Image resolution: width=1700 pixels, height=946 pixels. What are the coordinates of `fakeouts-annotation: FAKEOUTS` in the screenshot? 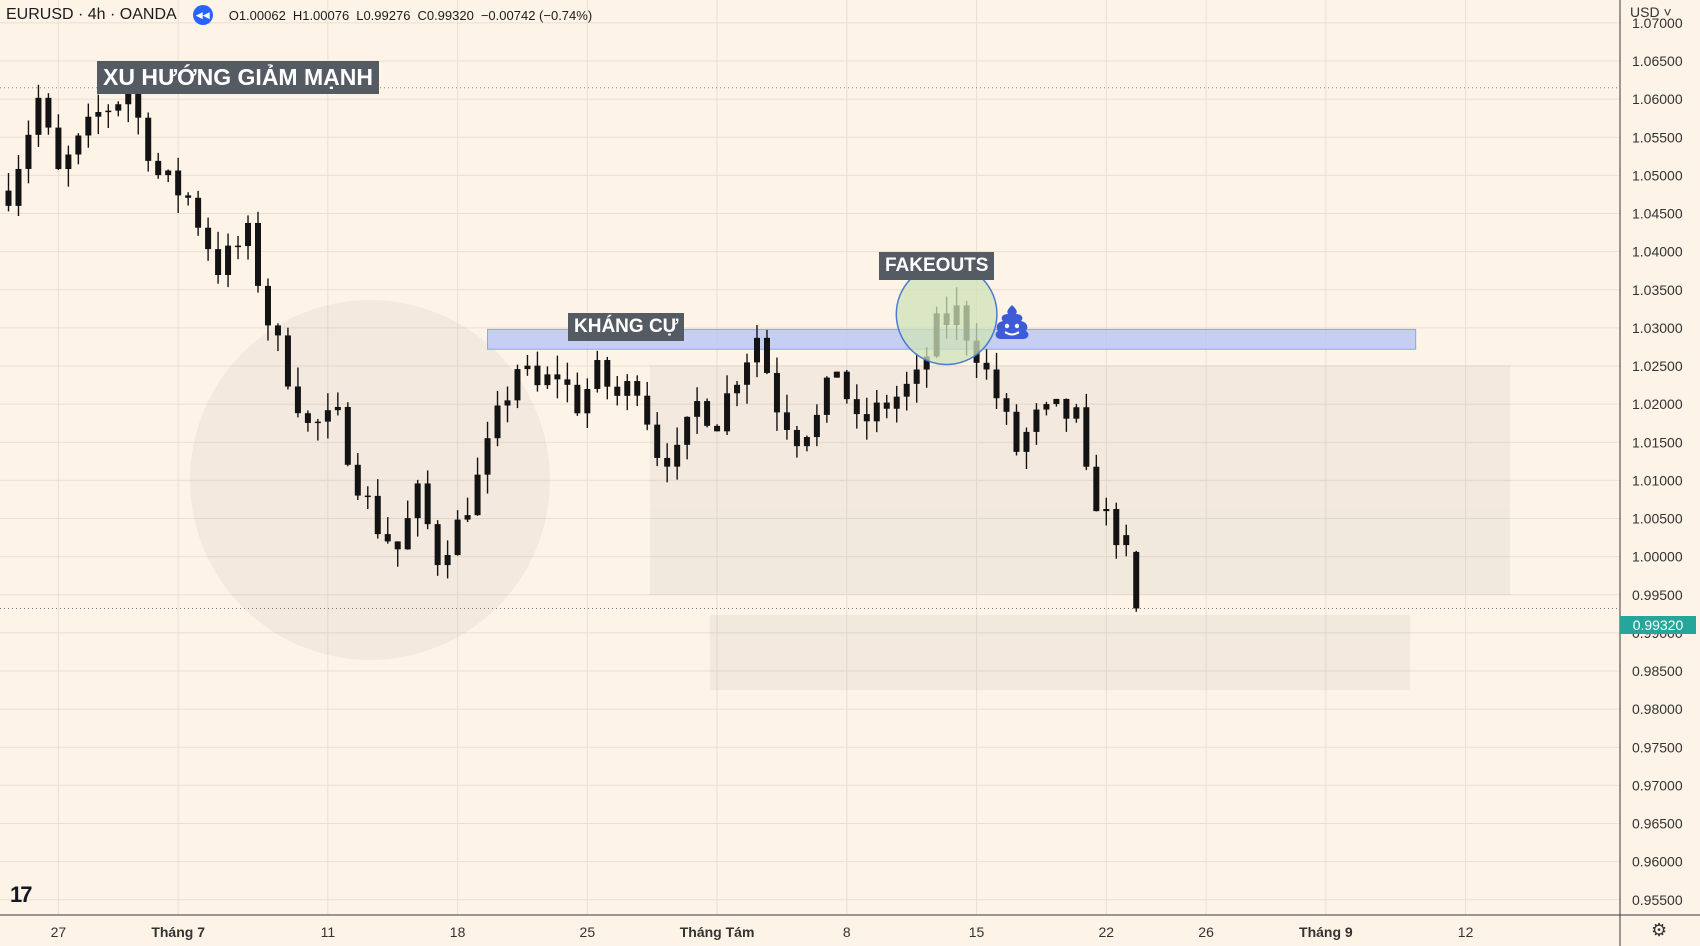 It's located at (937, 266).